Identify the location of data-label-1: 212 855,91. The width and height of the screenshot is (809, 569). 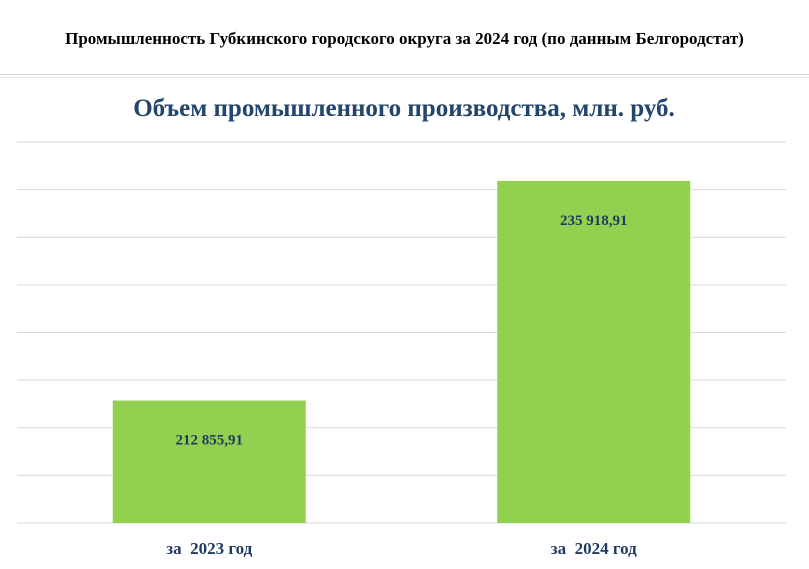
(210, 441).